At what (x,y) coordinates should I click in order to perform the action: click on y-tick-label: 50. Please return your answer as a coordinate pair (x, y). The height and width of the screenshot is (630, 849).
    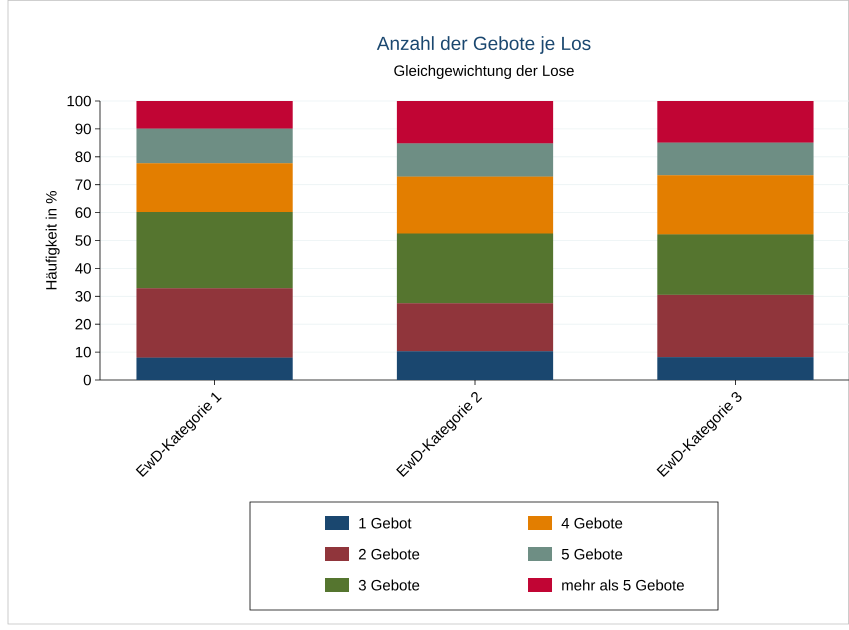
    Looking at the image, I should click on (83, 240).